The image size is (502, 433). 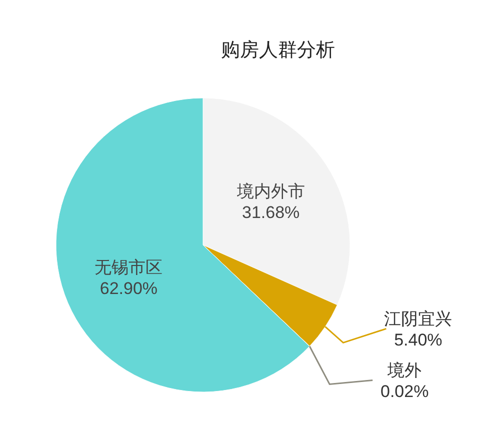 What do you see at coordinates (418, 340) in the screenshot?
I see `data-label: 5.40%` at bounding box center [418, 340].